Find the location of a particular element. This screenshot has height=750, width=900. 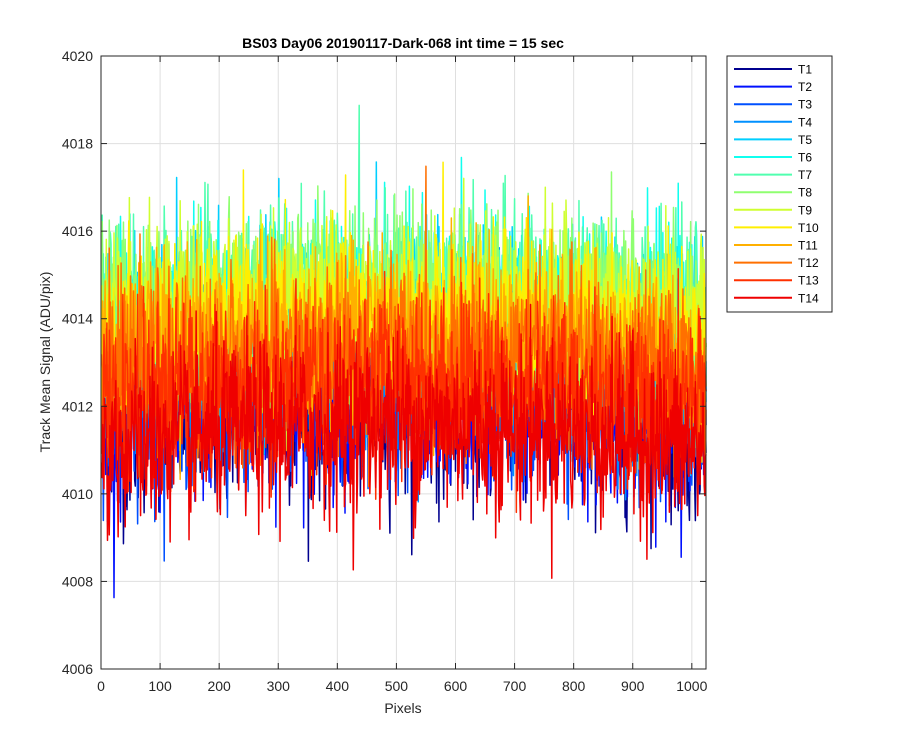

y-axis-label: Track Mean Signal (ADU/pix) is located at coordinates (45, 362).